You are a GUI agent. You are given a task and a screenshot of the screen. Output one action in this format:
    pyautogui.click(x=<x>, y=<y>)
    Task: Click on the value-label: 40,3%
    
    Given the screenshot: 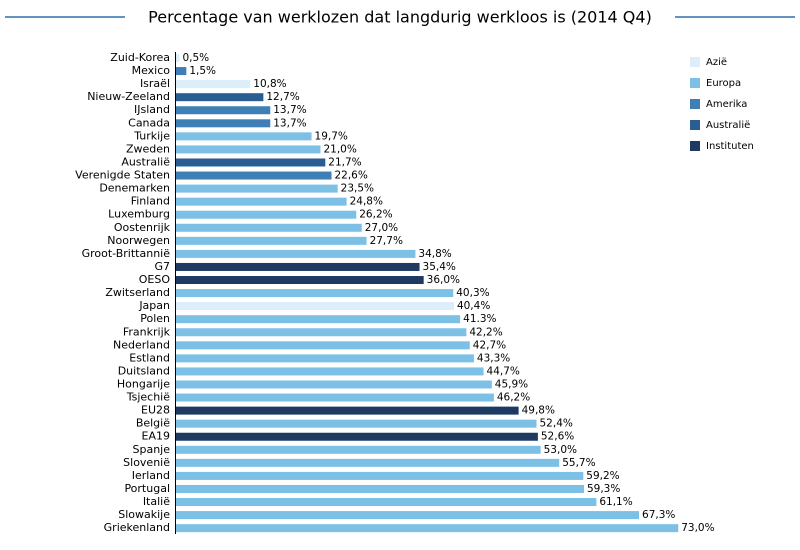 What is the action you would take?
    pyautogui.click(x=472, y=293)
    